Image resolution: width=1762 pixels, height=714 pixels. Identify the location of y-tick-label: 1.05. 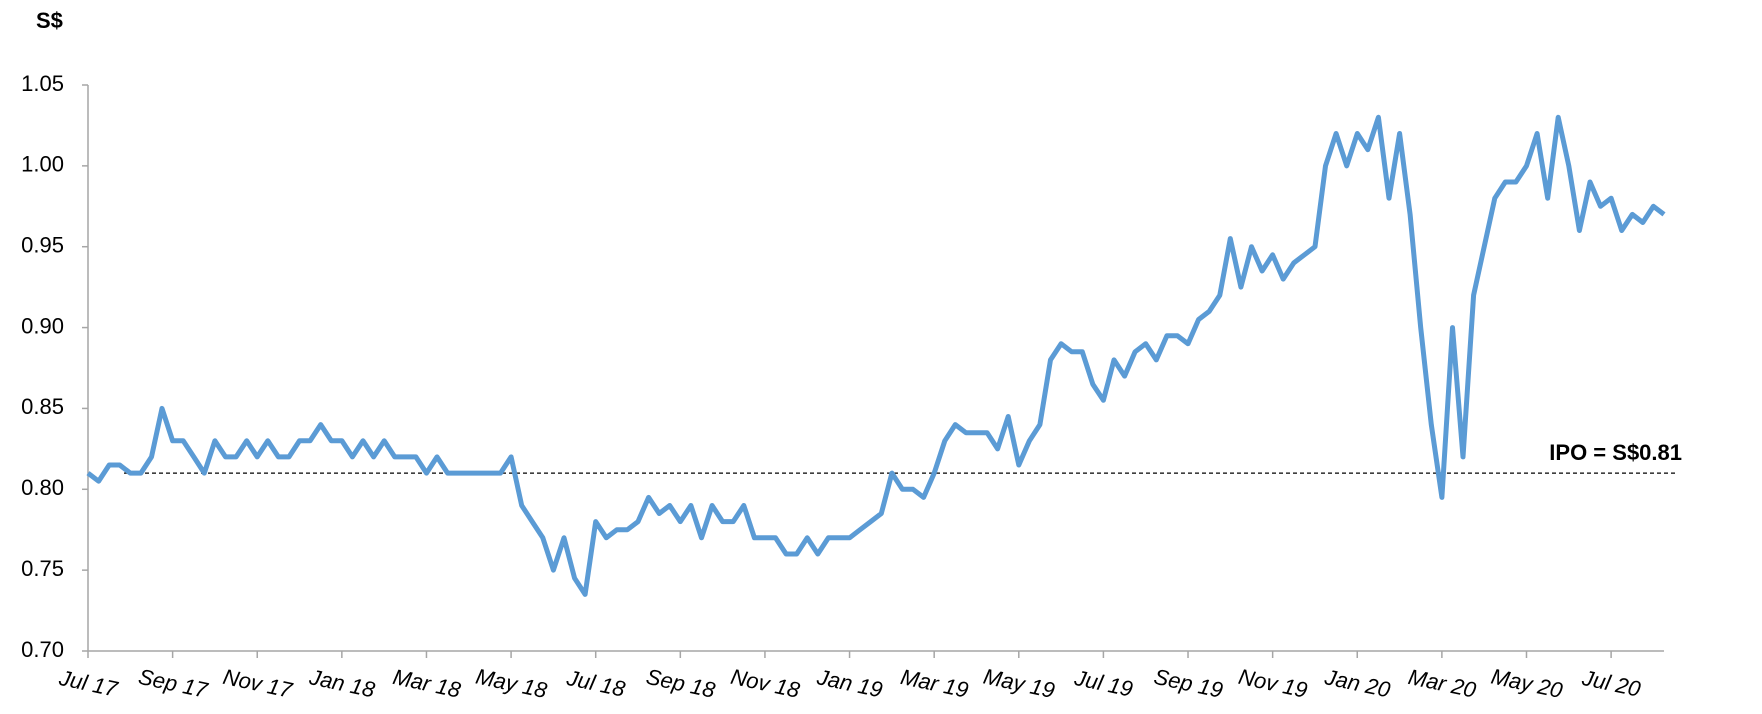
(42, 83).